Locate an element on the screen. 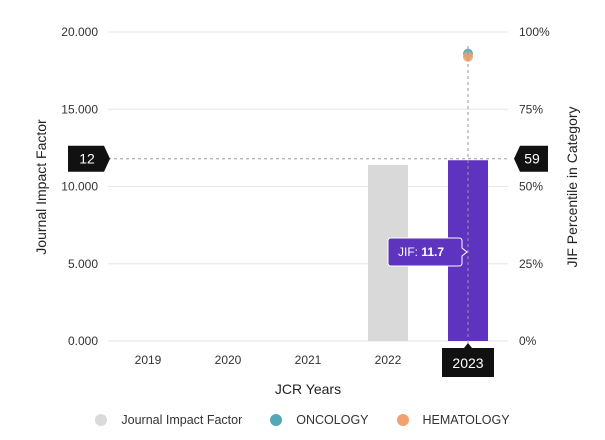 The width and height of the screenshot is (605, 440). left-value-badge-text: 12 is located at coordinates (87, 159).